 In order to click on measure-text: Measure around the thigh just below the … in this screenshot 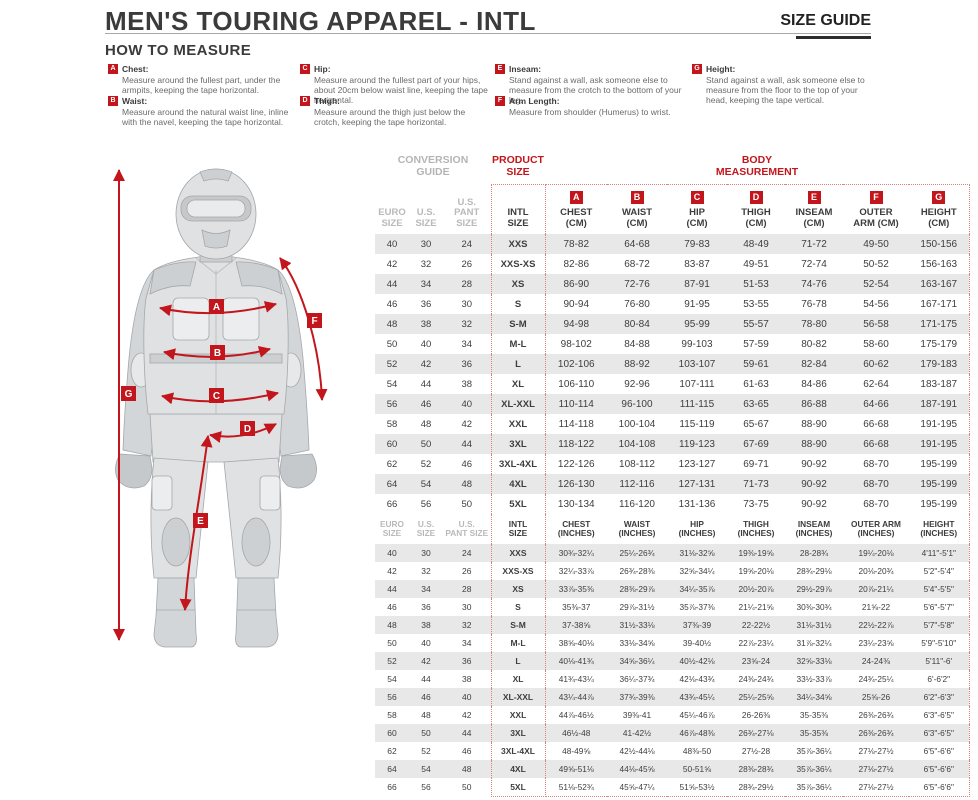, I will do `click(390, 117)`.